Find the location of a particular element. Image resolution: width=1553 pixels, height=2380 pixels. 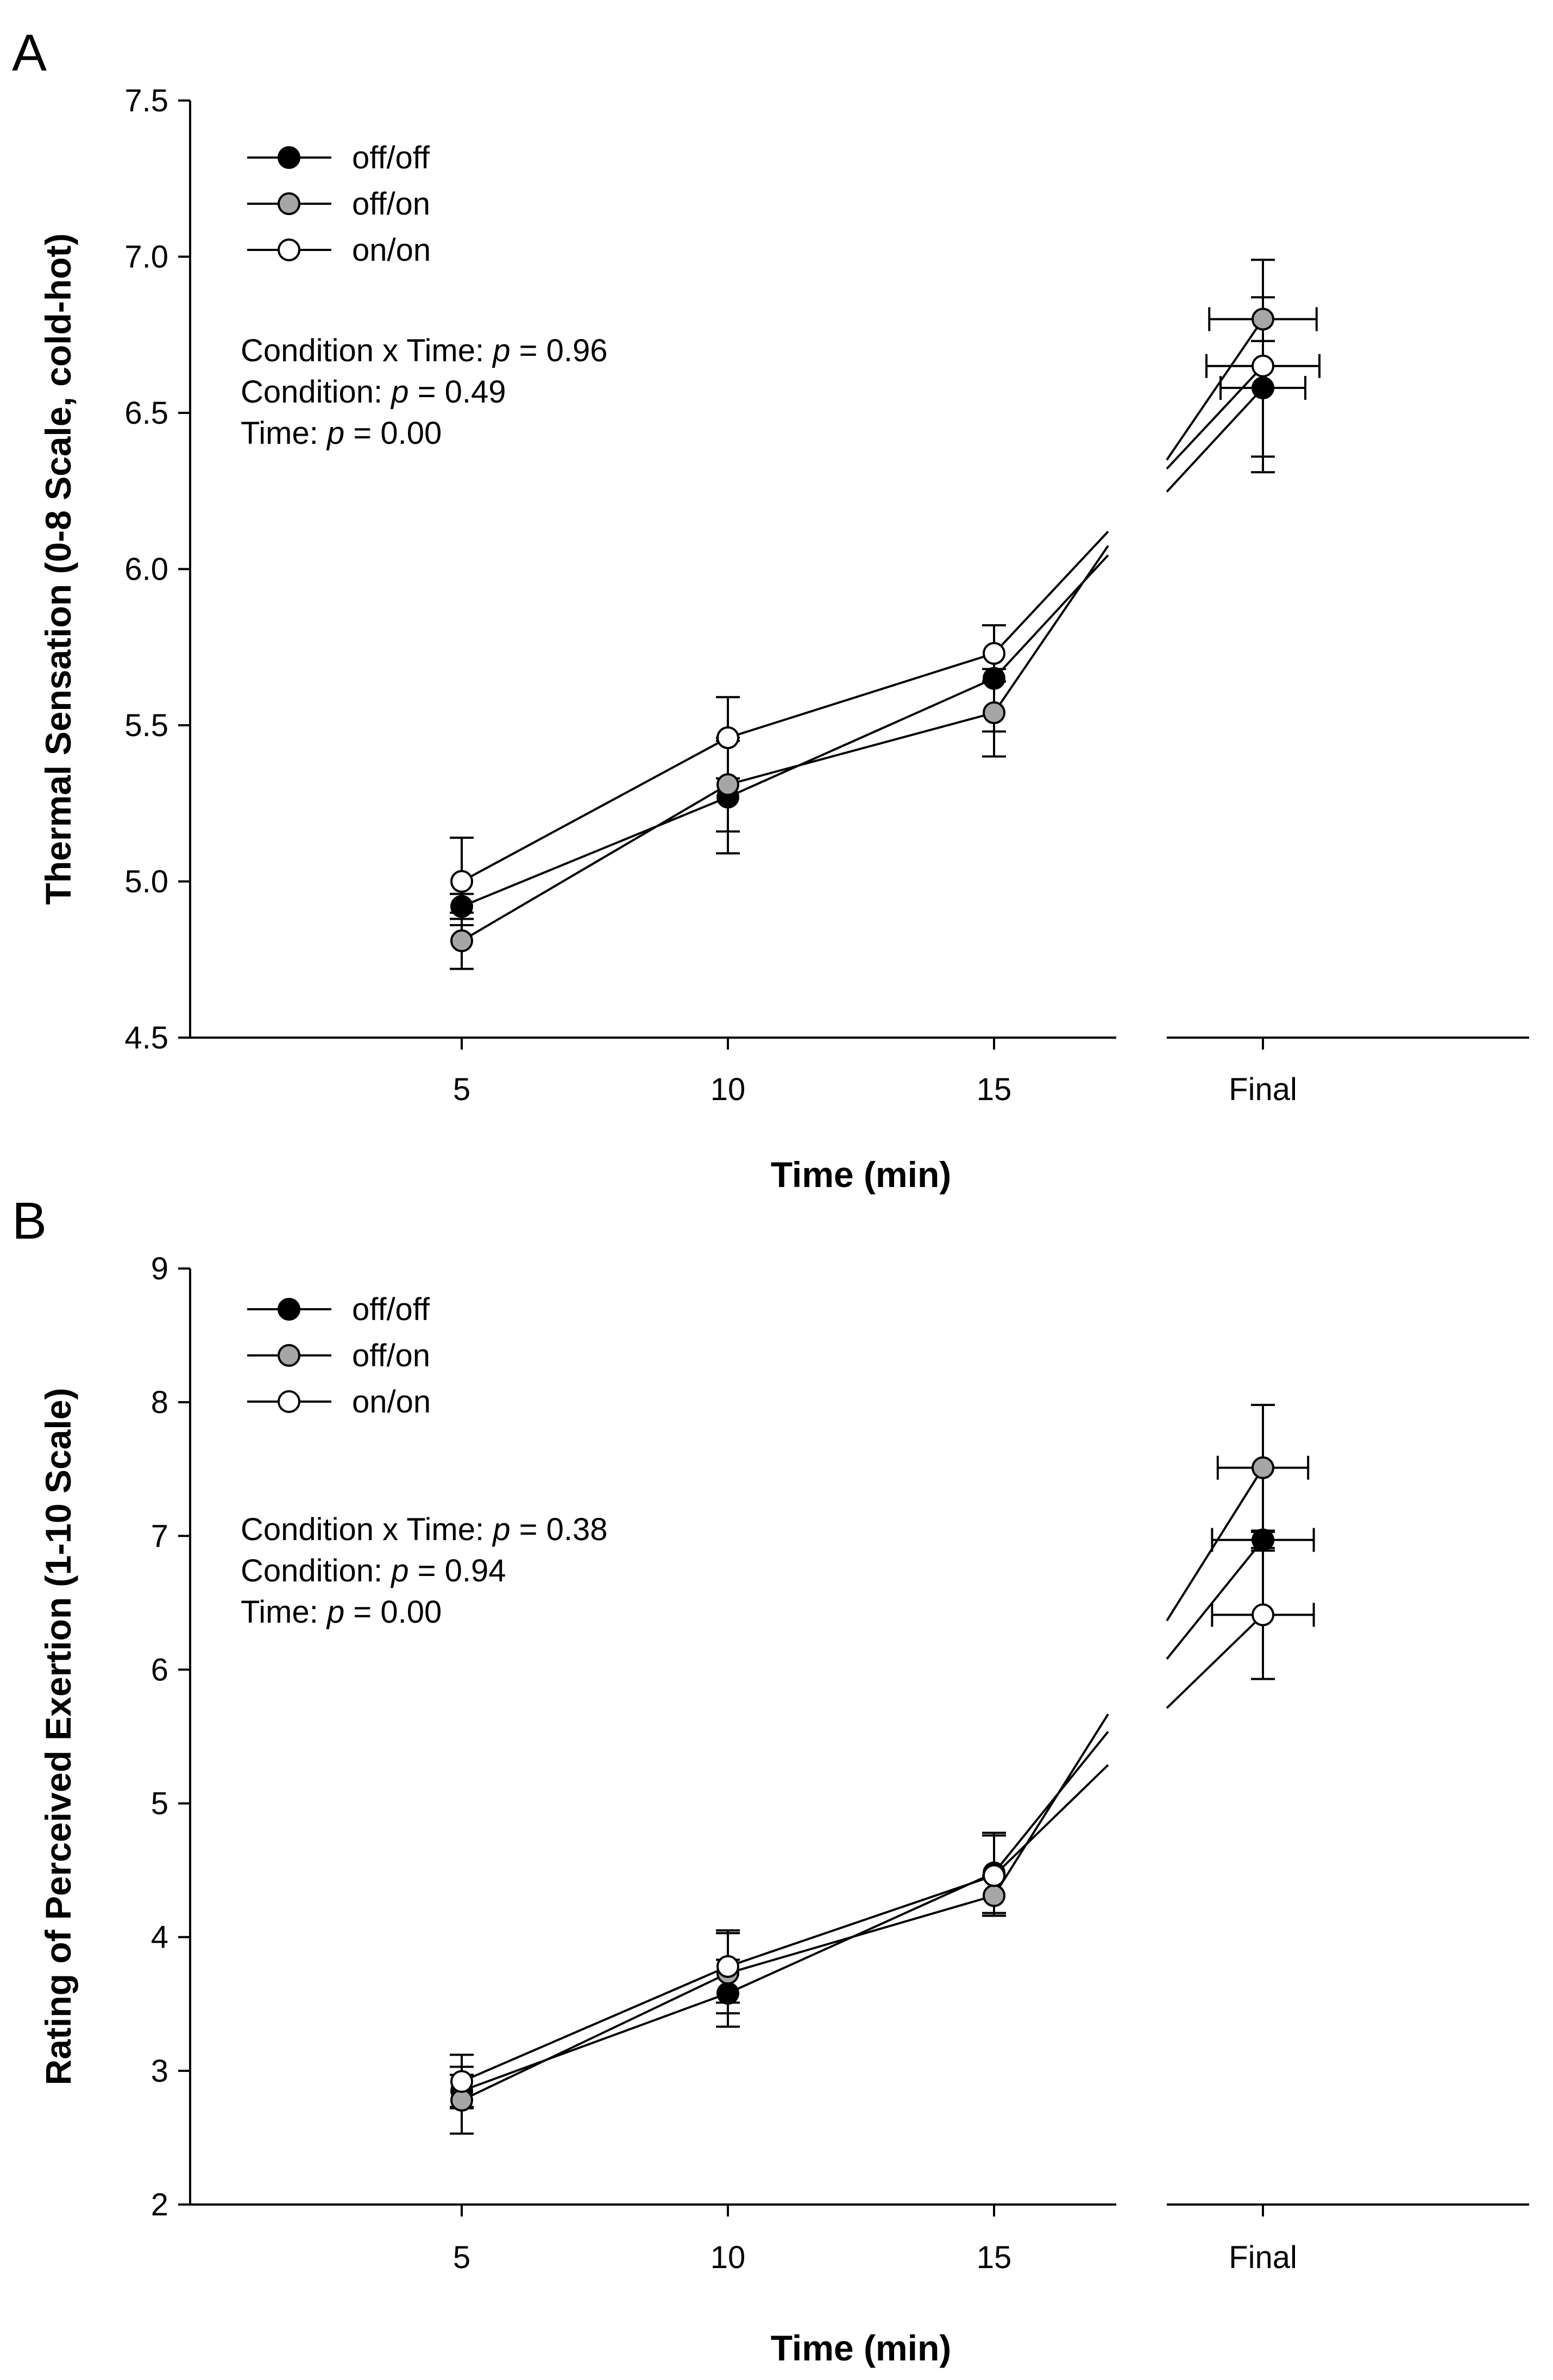

y-tick-label: 7.0 is located at coordinates (146, 257).